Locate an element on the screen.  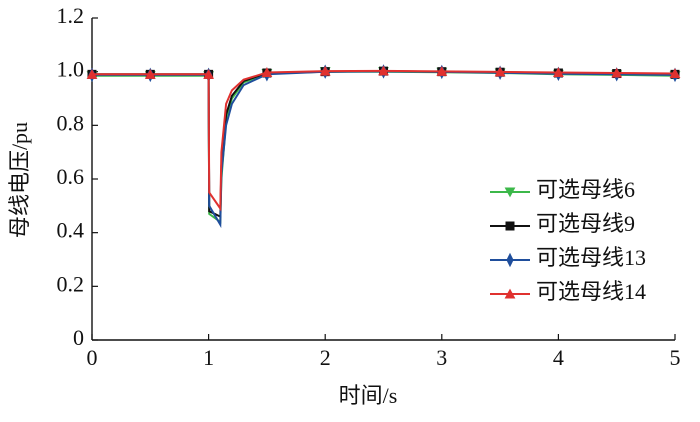
legend-label: 可选母线14 is located at coordinates (591, 291).